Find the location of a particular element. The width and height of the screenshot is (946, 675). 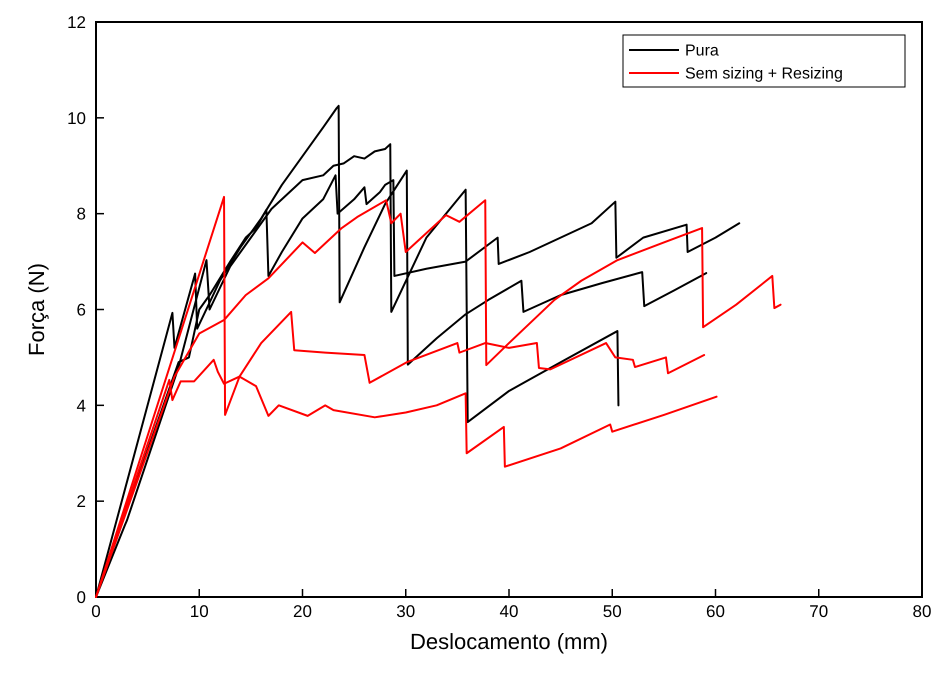

x-tick-label: 10 is located at coordinates (199, 611).